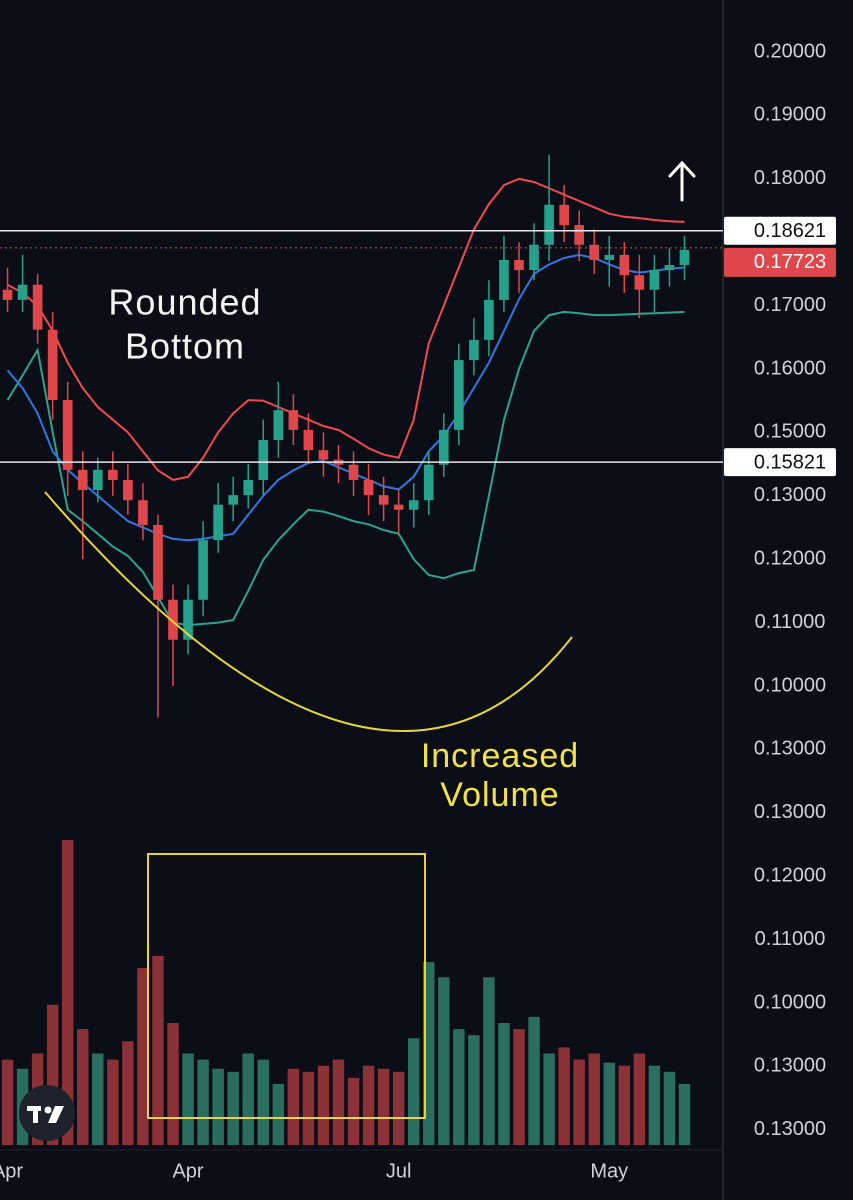 The width and height of the screenshot is (853, 1200). What do you see at coordinates (308, 612) in the screenshot?
I see `rounded-bottom-arc` at bounding box center [308, 612].